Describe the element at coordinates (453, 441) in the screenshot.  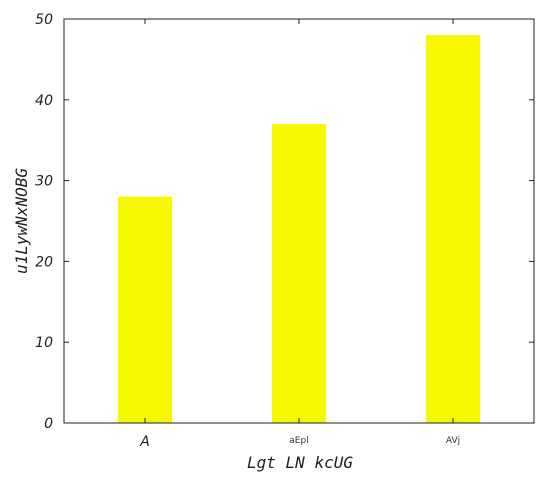
I see `x-tick-label-2: AVj` at that location.